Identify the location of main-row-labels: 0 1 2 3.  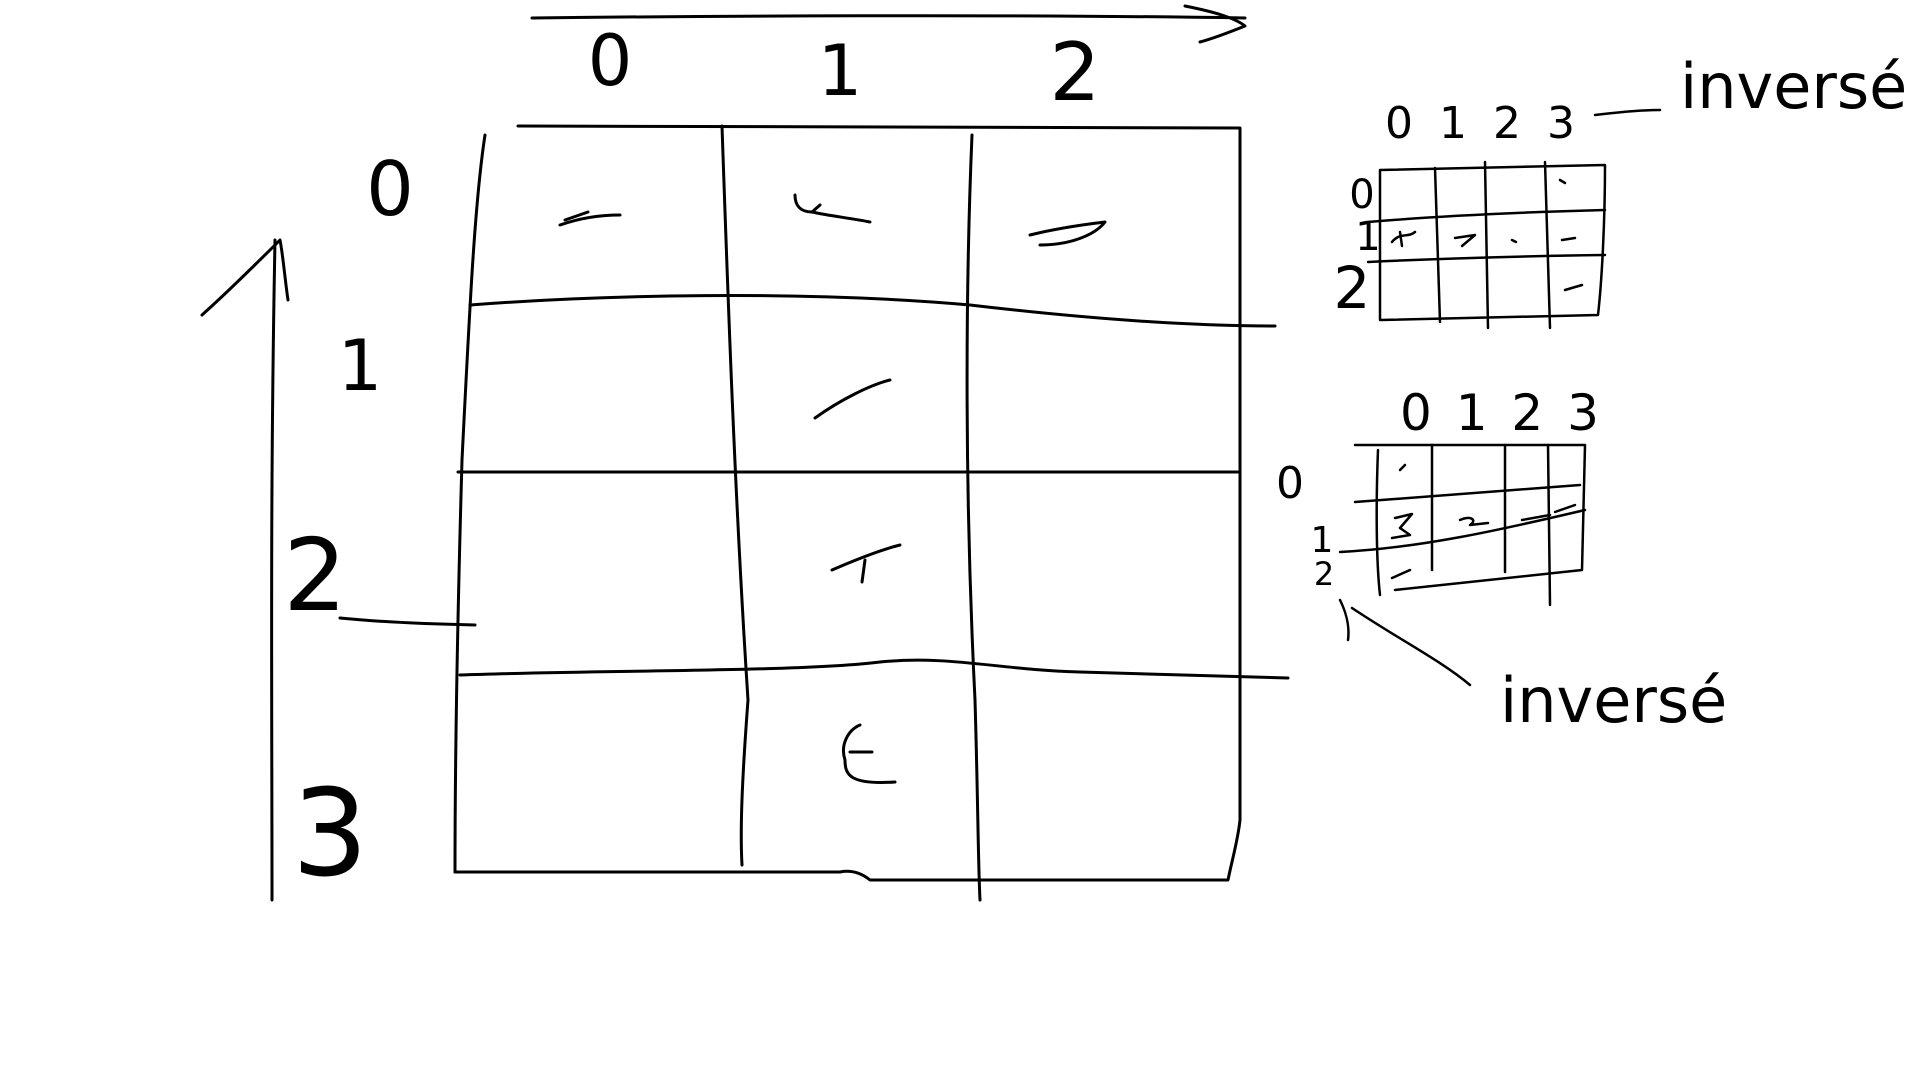
(348, 524).